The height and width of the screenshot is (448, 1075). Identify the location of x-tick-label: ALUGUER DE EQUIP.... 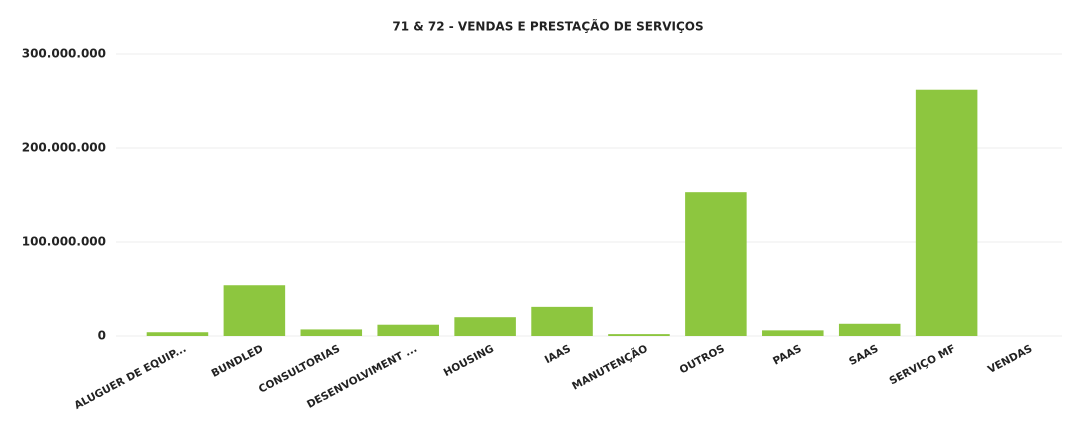
(130, 377).